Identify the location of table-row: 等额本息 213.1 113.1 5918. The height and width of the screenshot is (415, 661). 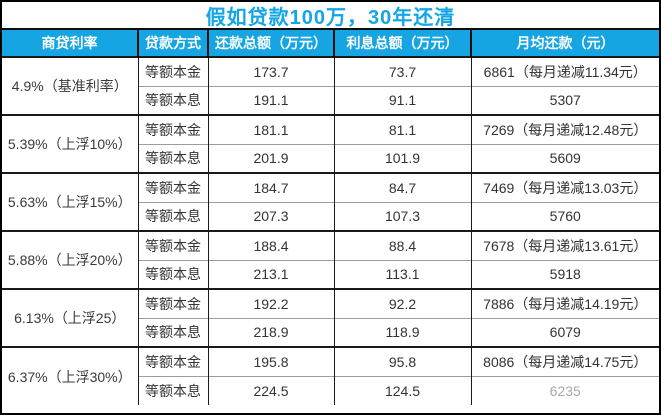
(330, 274).